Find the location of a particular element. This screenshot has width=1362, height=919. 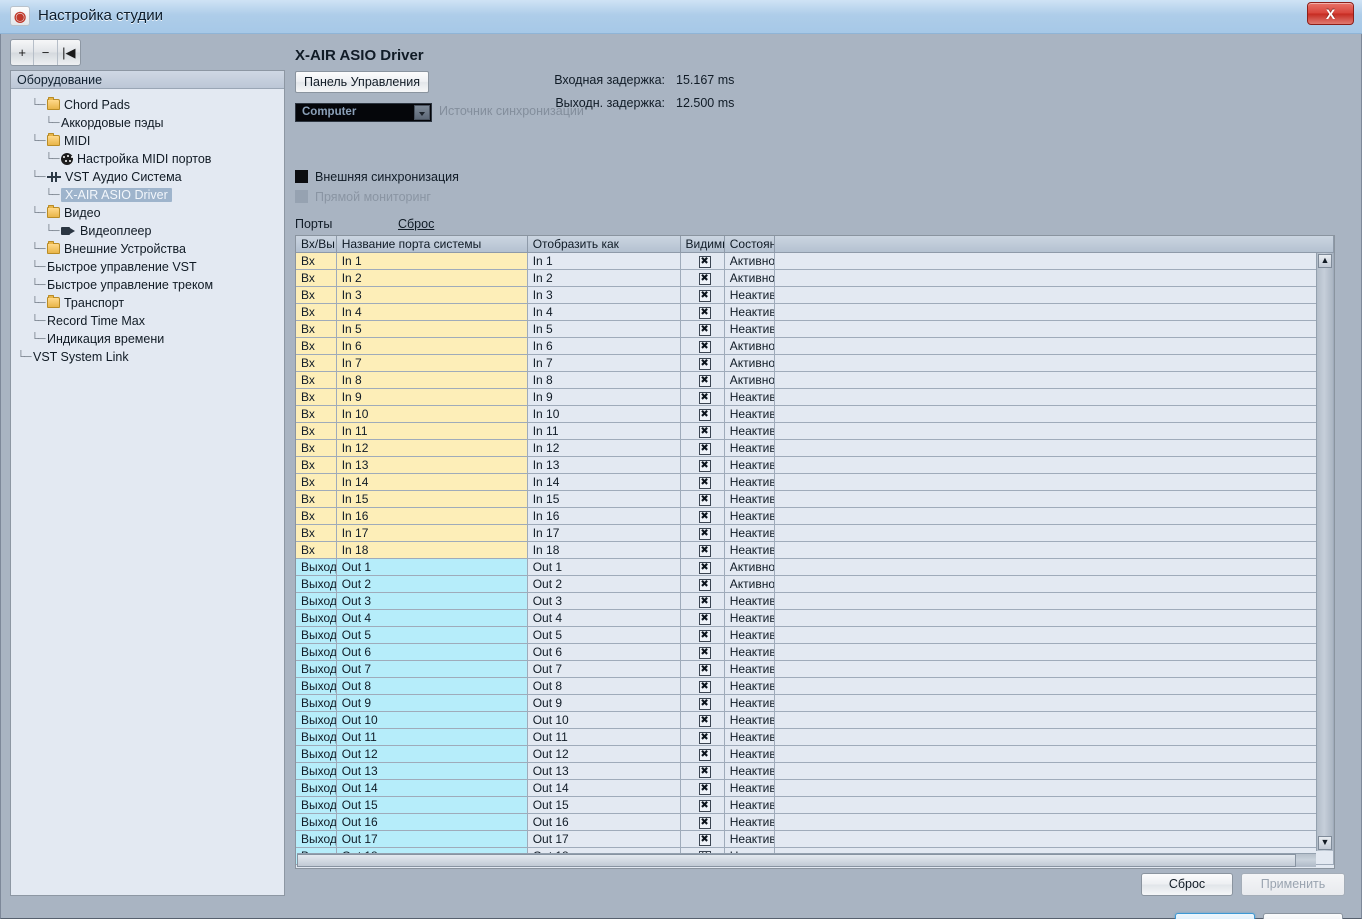

table-row: Выход Out 13 Out 13 ✖ Неактив is located at coordinates (815, 771).